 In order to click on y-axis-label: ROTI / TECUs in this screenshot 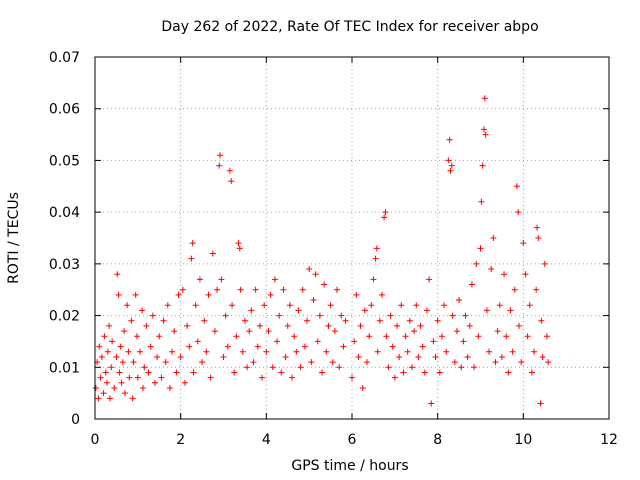, I will do `click(14, 238)`.